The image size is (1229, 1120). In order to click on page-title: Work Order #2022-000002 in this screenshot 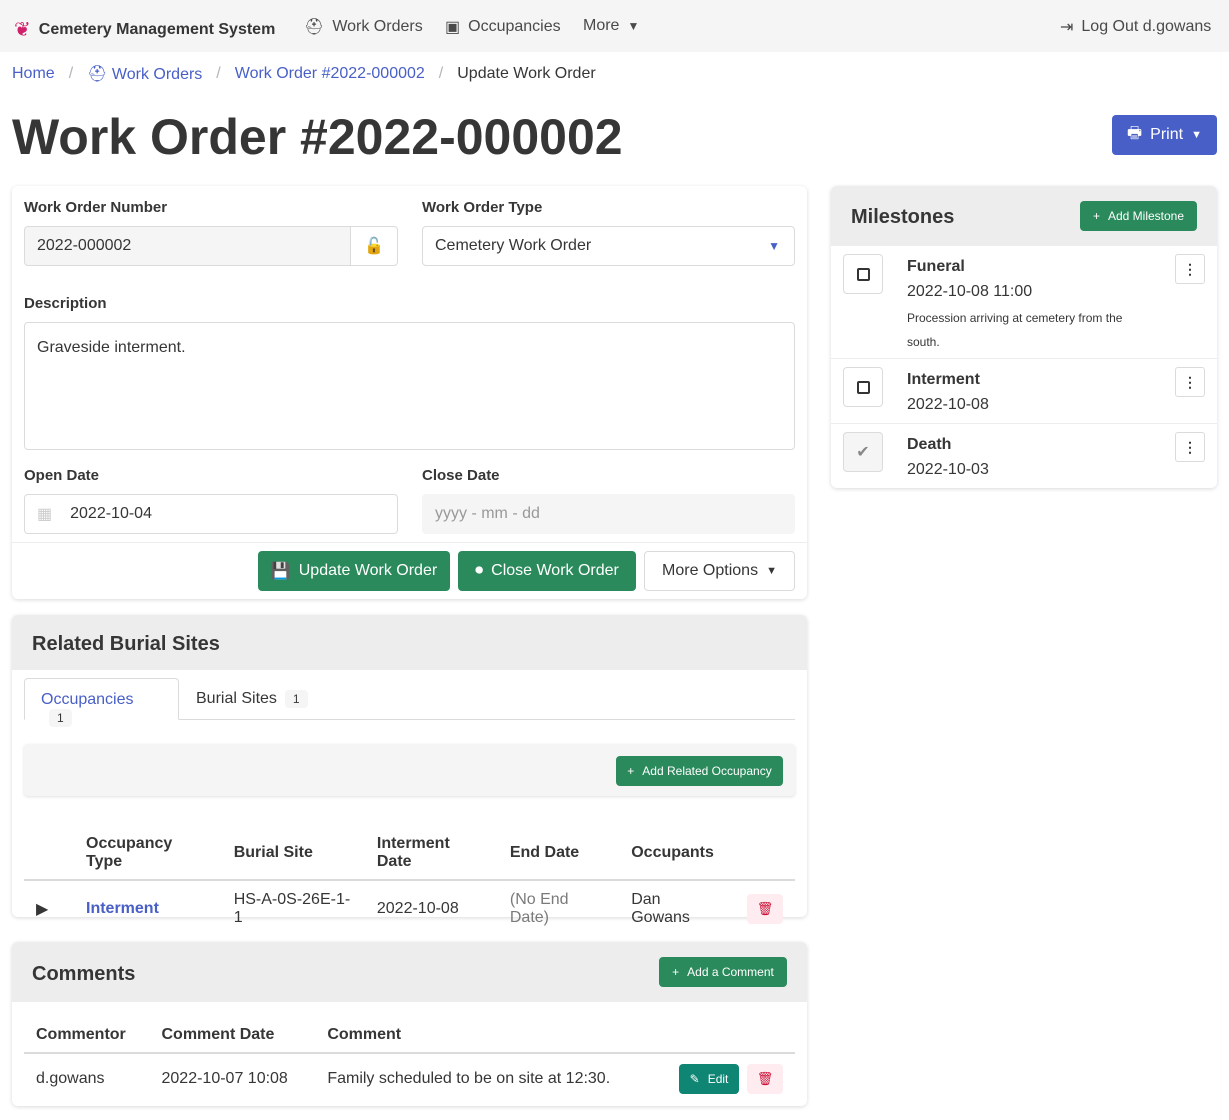, I will do `click(317, 137)`.